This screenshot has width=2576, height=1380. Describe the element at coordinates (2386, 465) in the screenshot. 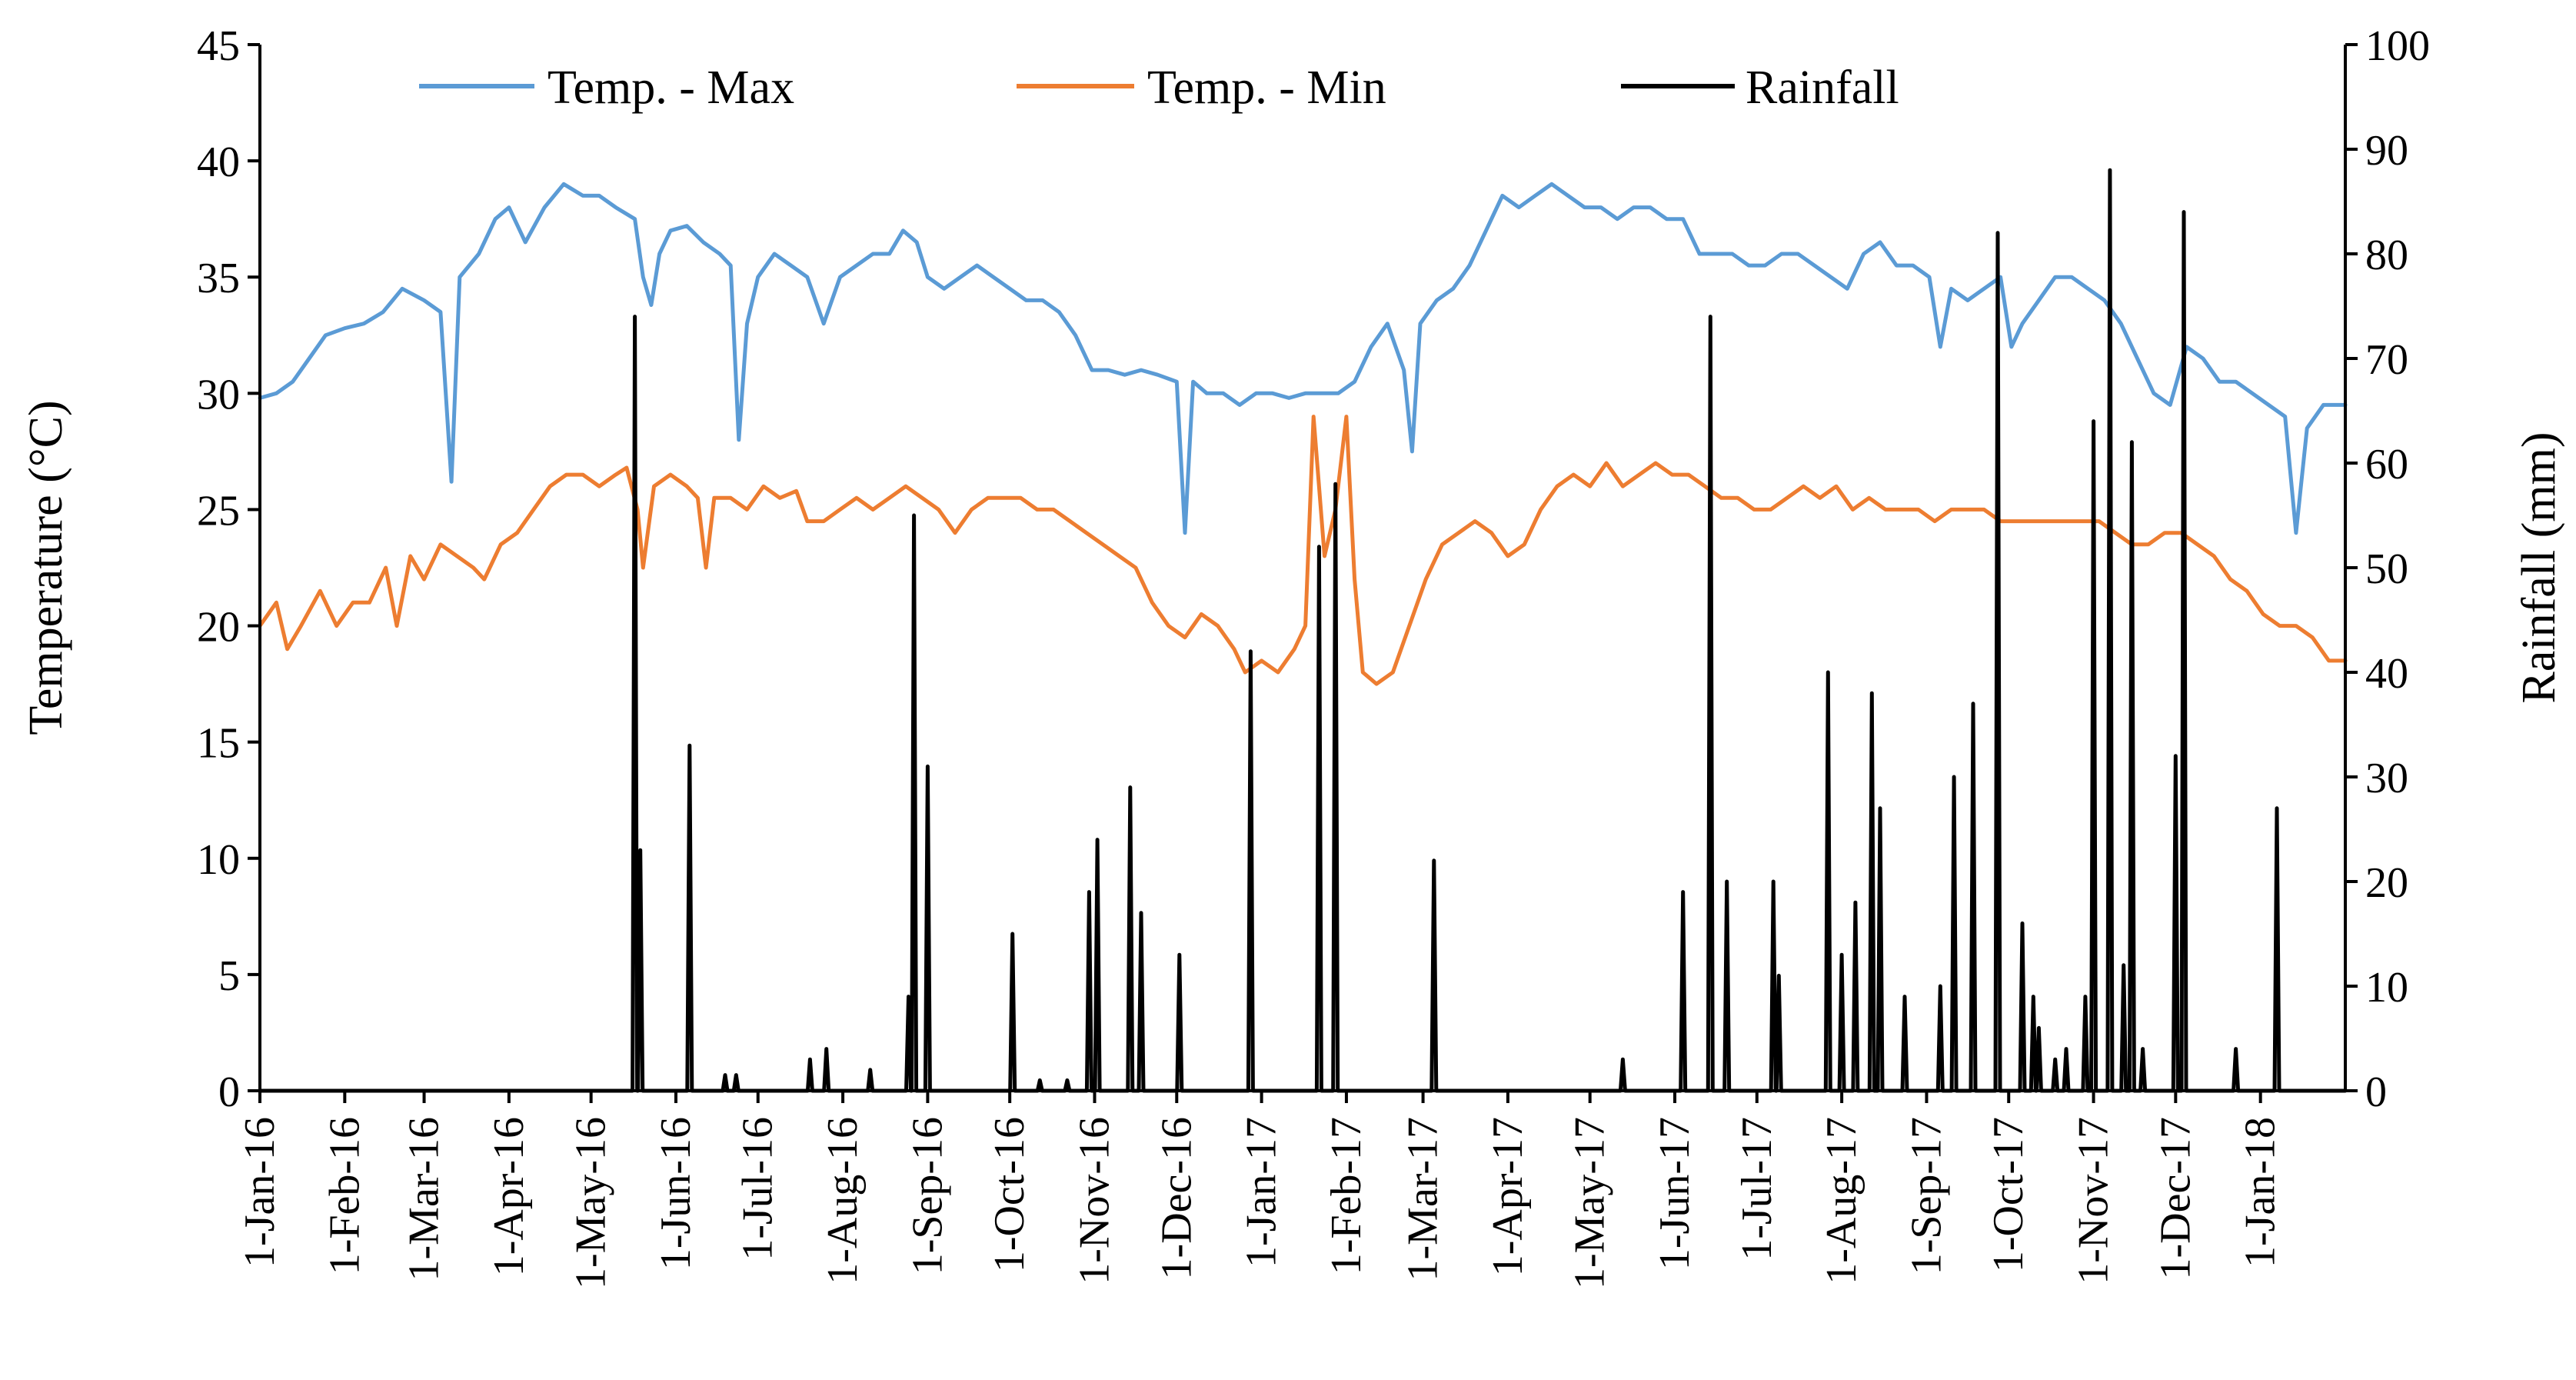

I see `right-tick-label: 60` at that location.